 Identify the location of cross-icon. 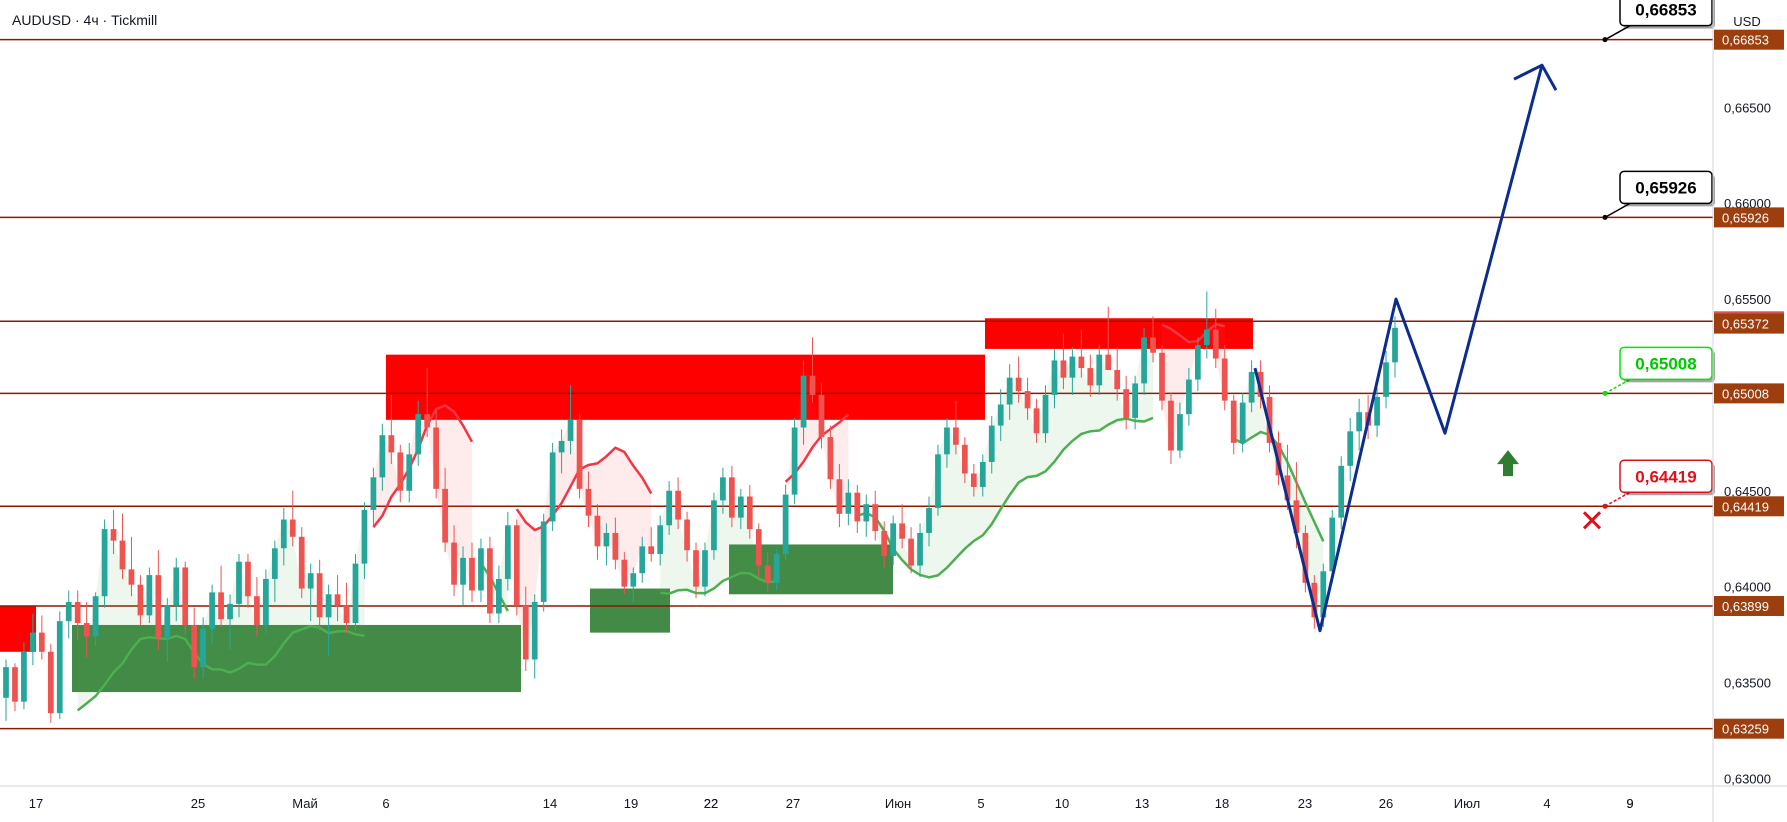
(1592, 520).